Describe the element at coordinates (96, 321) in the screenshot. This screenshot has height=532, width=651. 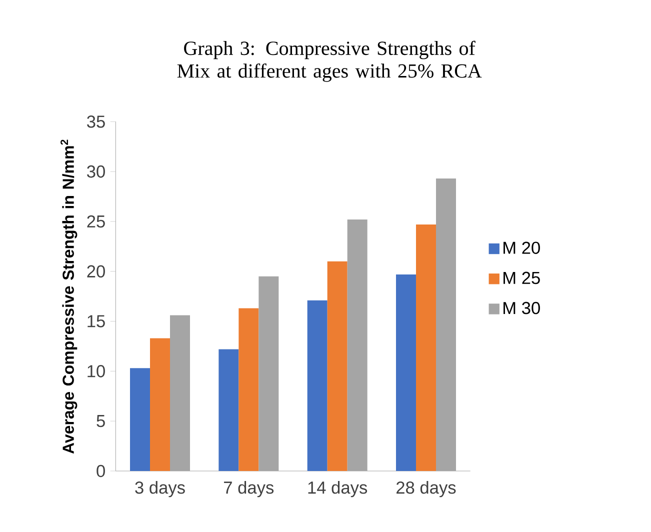
I see `y-tick-label: 15` at that location.